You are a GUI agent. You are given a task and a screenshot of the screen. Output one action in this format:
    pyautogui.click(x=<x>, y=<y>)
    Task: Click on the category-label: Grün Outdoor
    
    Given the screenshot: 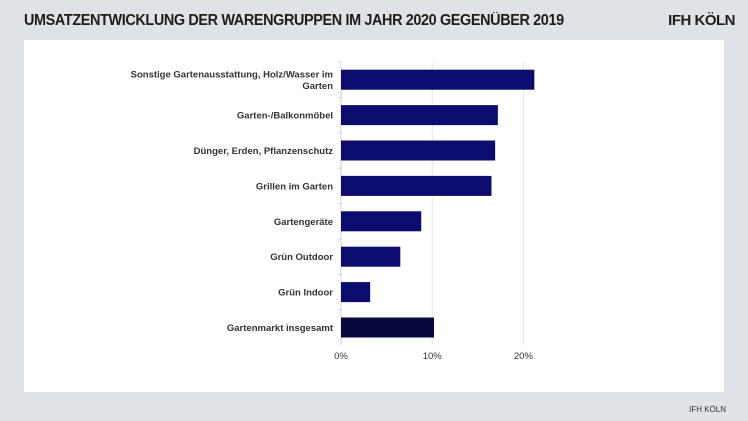 What is the action you would take?
    pyautogui.click(x=301, y=257)
    